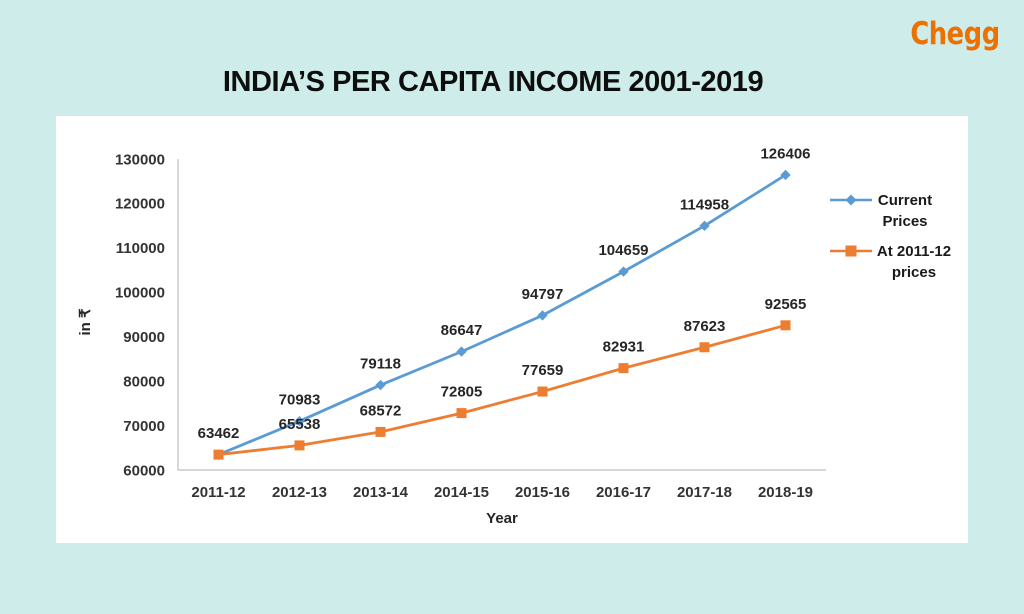 The height and width of the screenshot is (614, 1024). Describe the element at coordinates (851, 200) in the screenshot. I see `legend-marker-current-prices-icon` at that location.